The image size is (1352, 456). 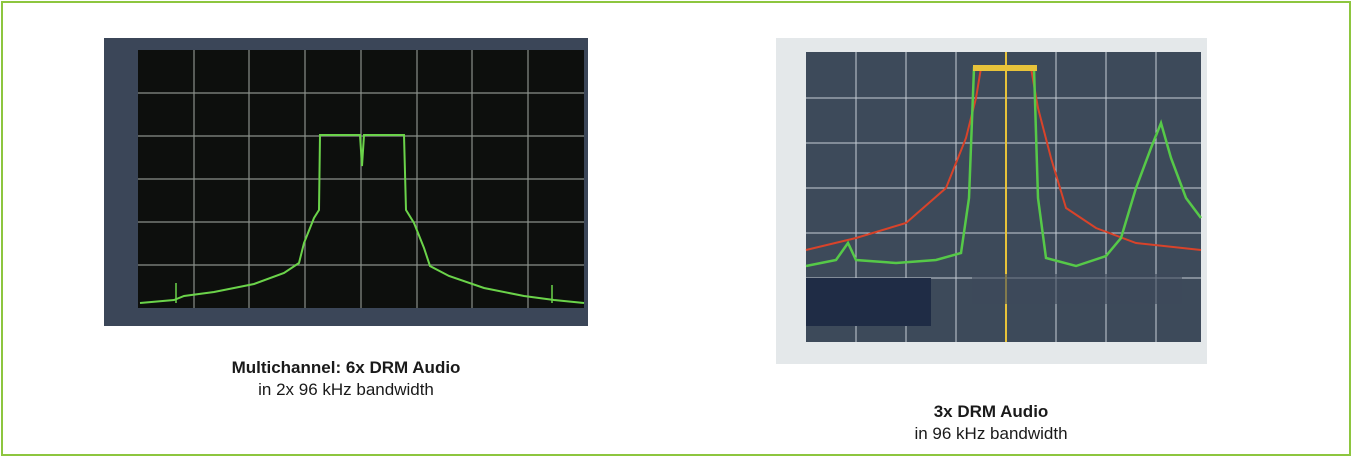 What do you see at coordinates (991, 411) in the screenshot?
I see `caption-title: 3x DRM Audio` at bounding box center [991, 411].